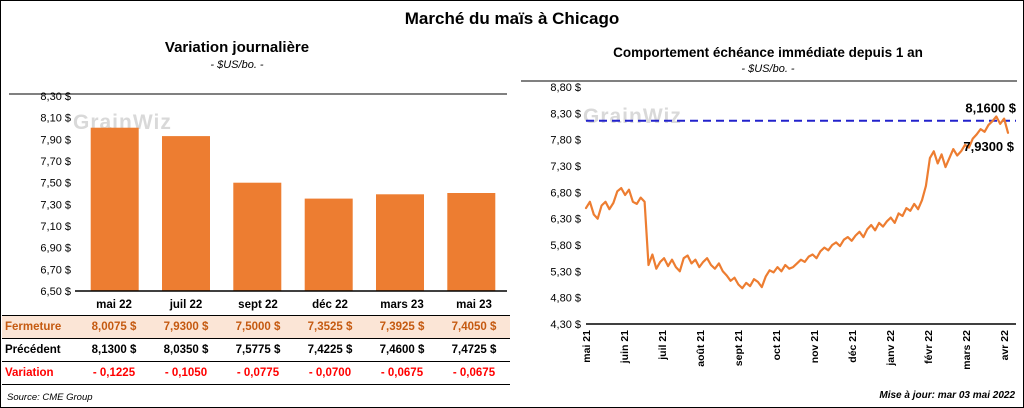  What do you see at coordinates (114, 350) in the screenshot?
I see `cell: 8,1300 $` at bounding box center [114, 350].